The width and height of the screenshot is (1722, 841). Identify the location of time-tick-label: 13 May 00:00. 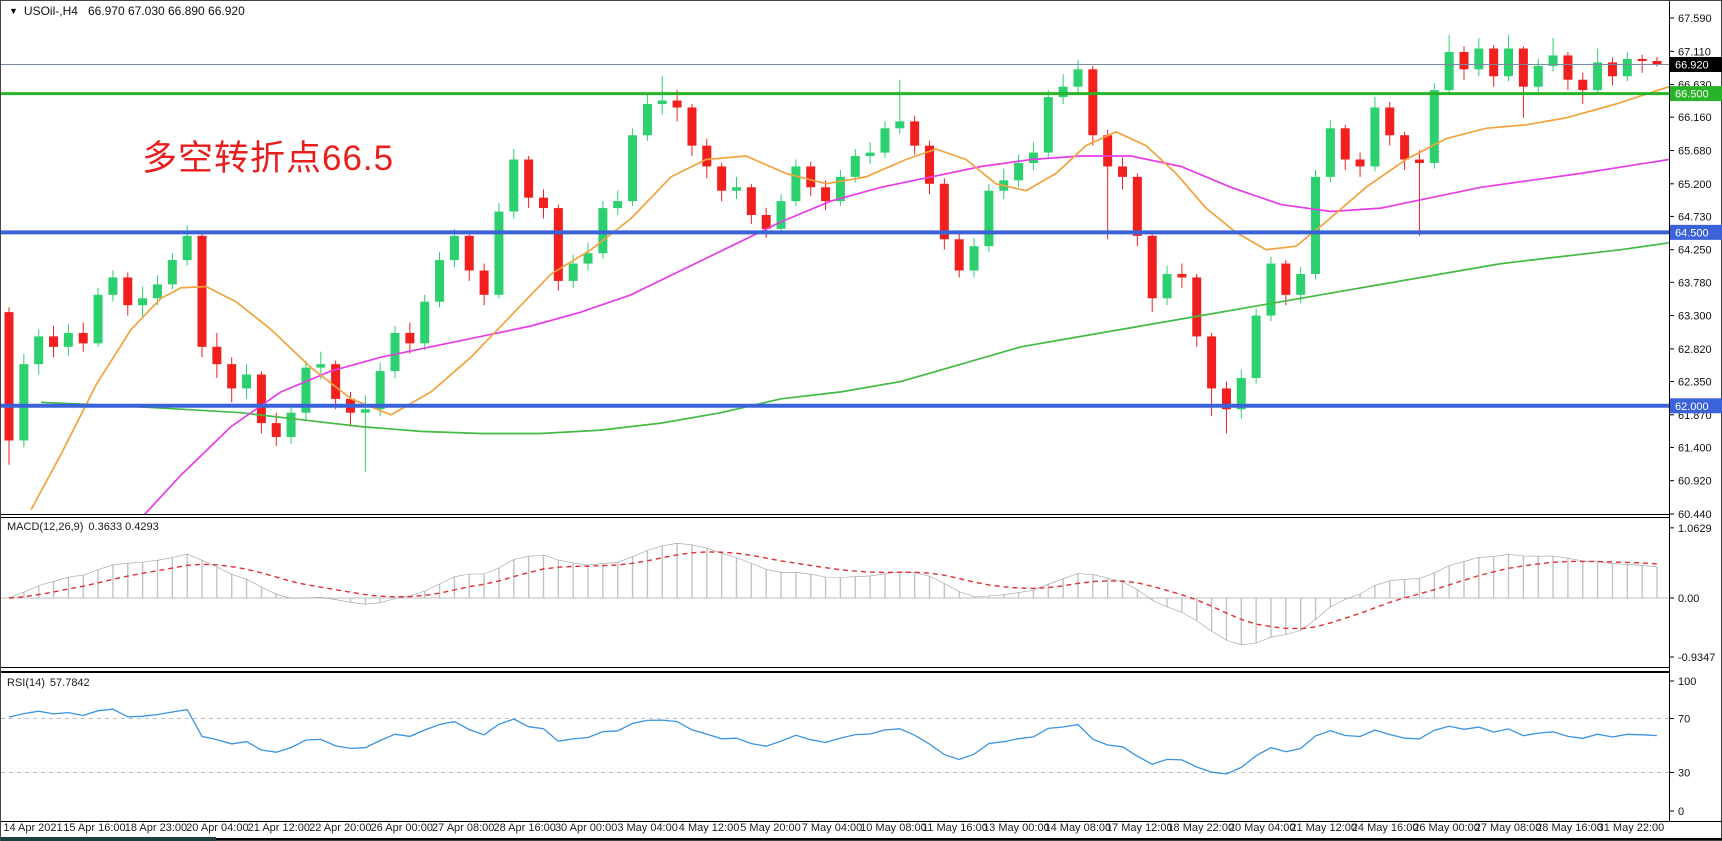
(1016, 828).